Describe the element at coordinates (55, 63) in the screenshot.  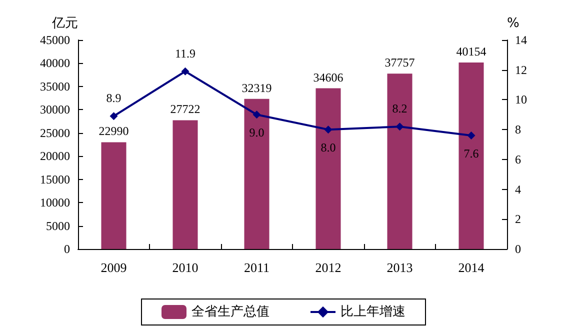
I see `y-tick-label: 40000` at that location.